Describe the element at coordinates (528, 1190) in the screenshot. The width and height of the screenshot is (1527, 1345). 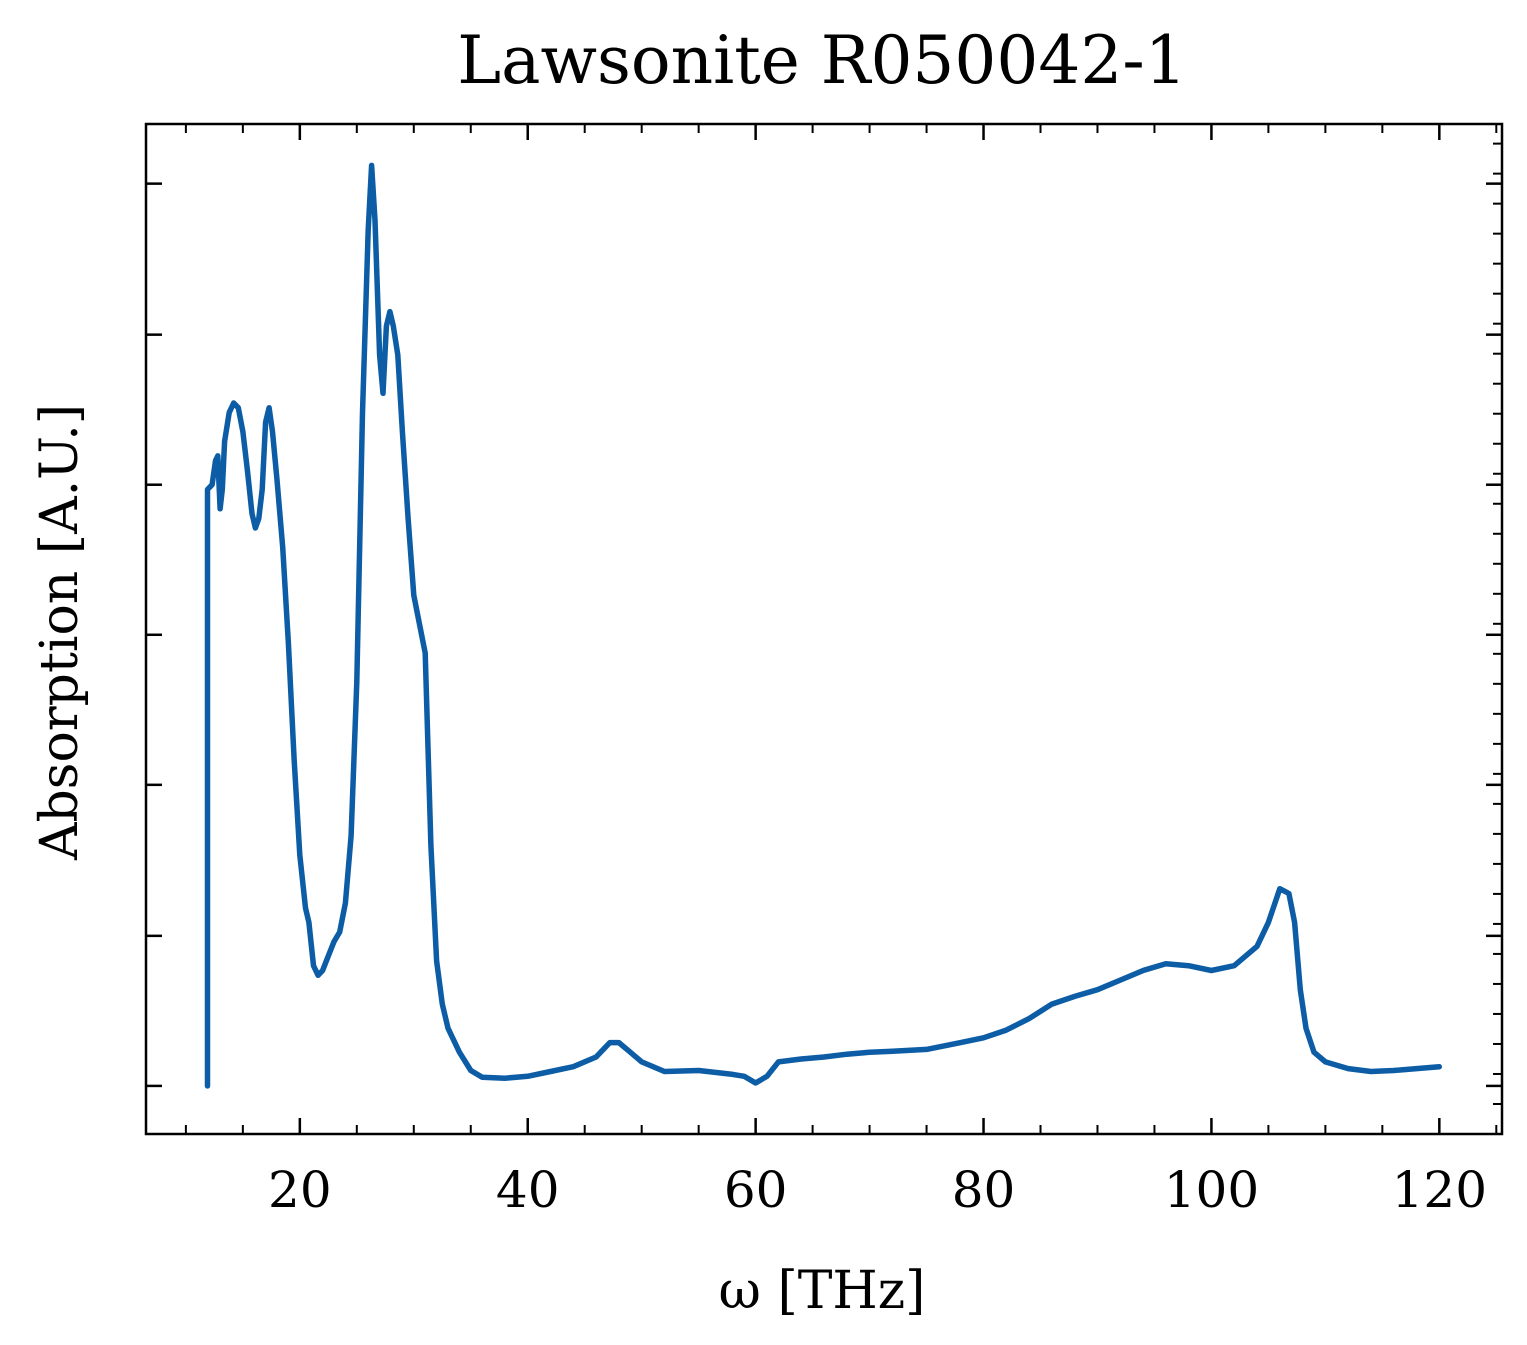
I see `x-tick-label: 40` at that location.